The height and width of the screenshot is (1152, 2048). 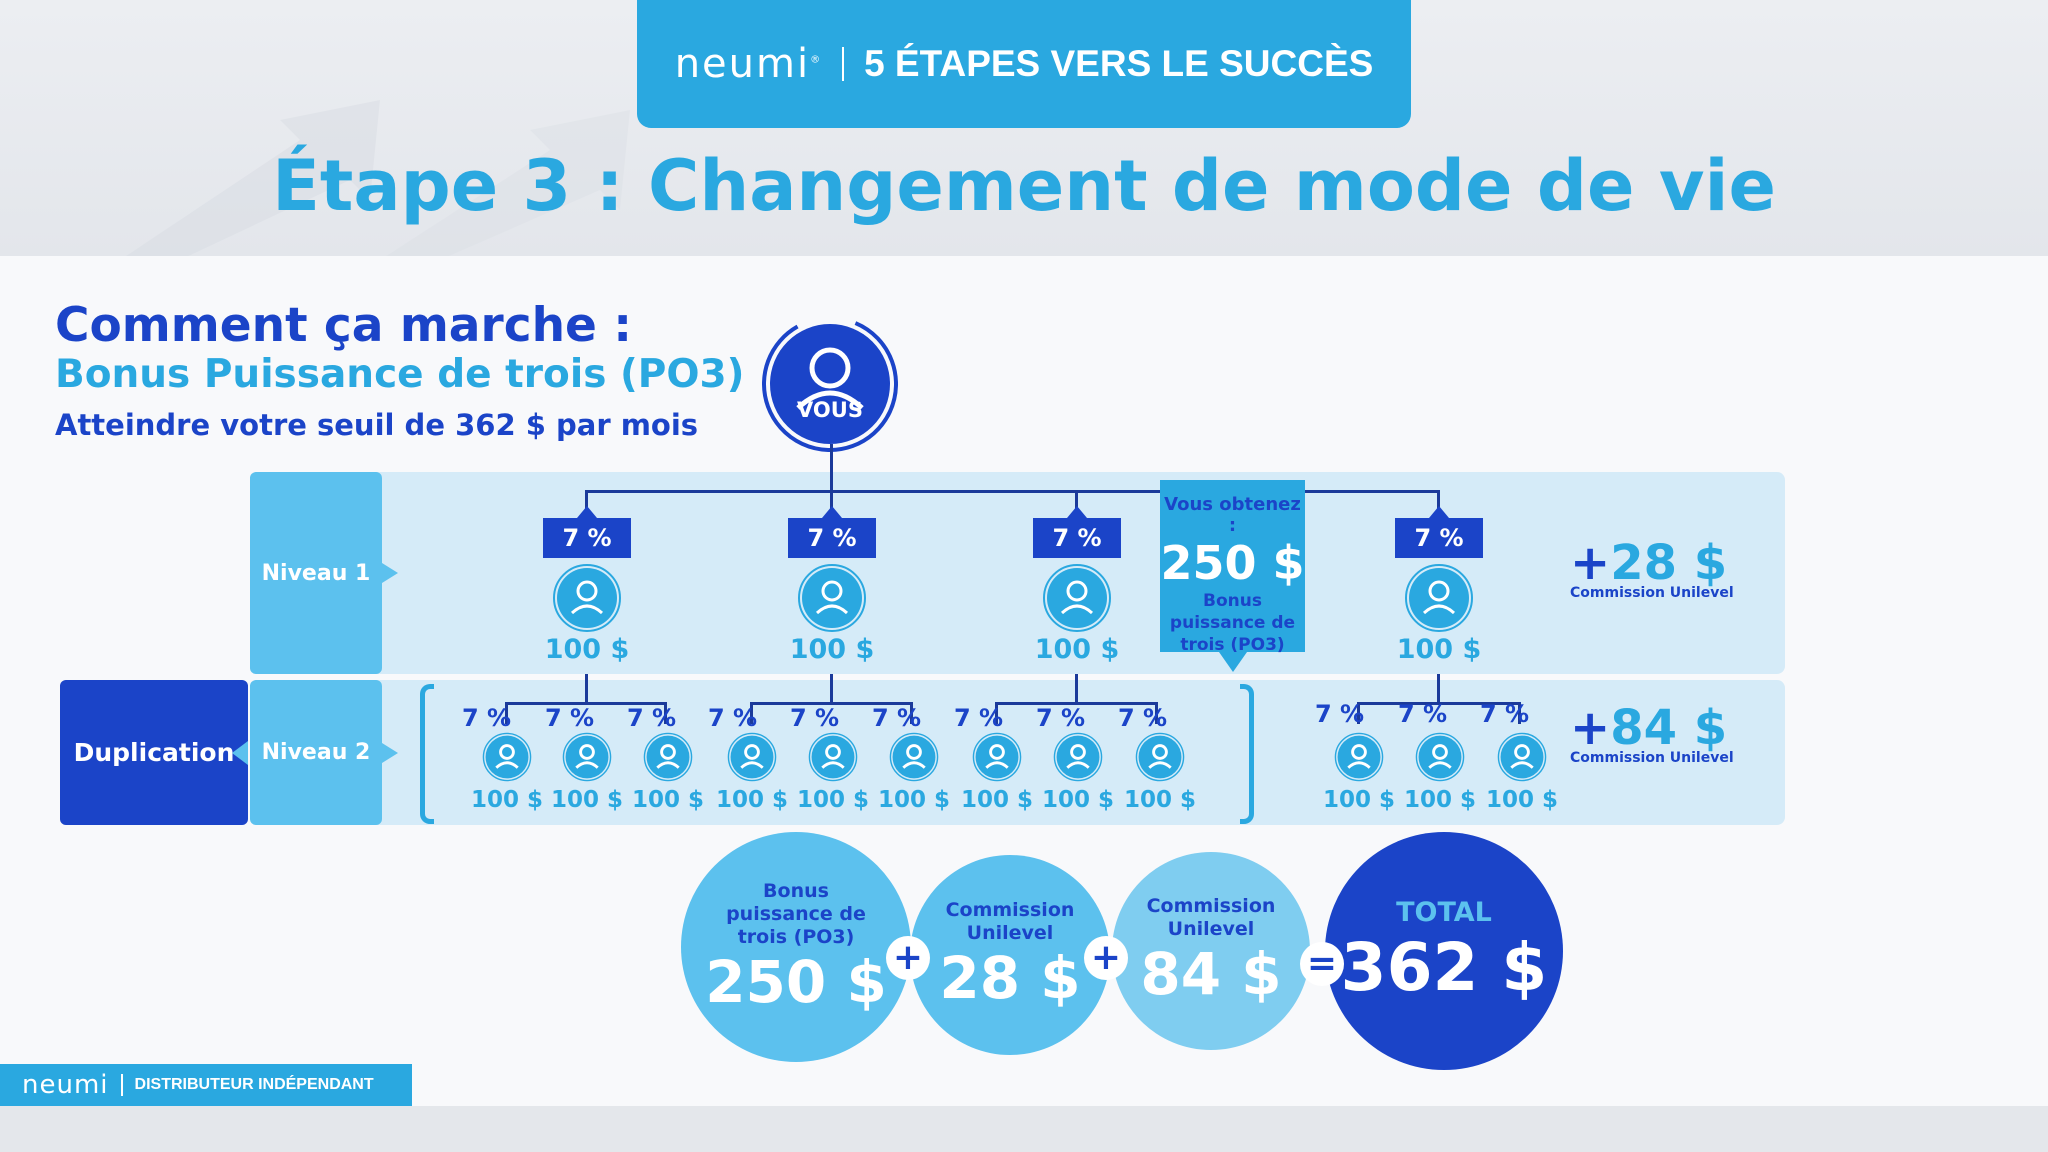 I want to click on level1-label: Niveau 1, so click(x=324, y=573).